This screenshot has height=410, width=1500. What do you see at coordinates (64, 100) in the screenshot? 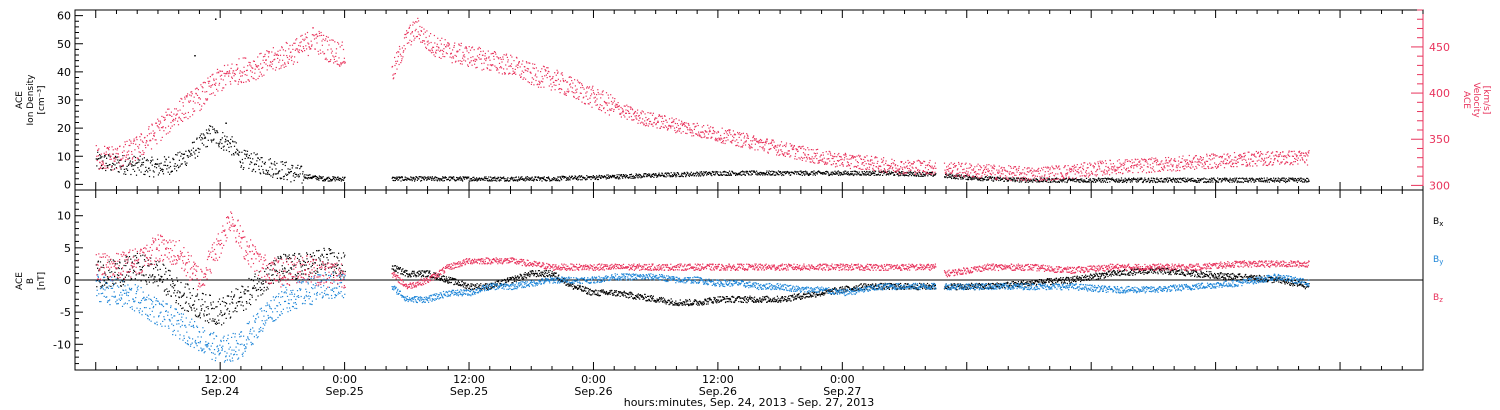
I see `density-tick-label: 30` at bounding box center [64, 100].